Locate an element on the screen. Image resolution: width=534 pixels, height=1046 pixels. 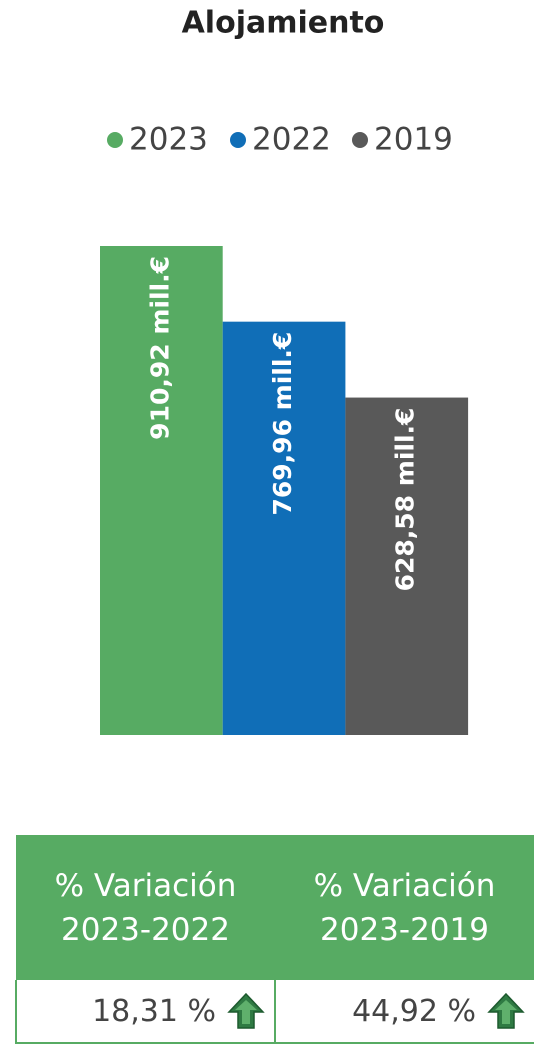
bar-value-label: 910,92 mill.€ is located at coordinates (159, 348).